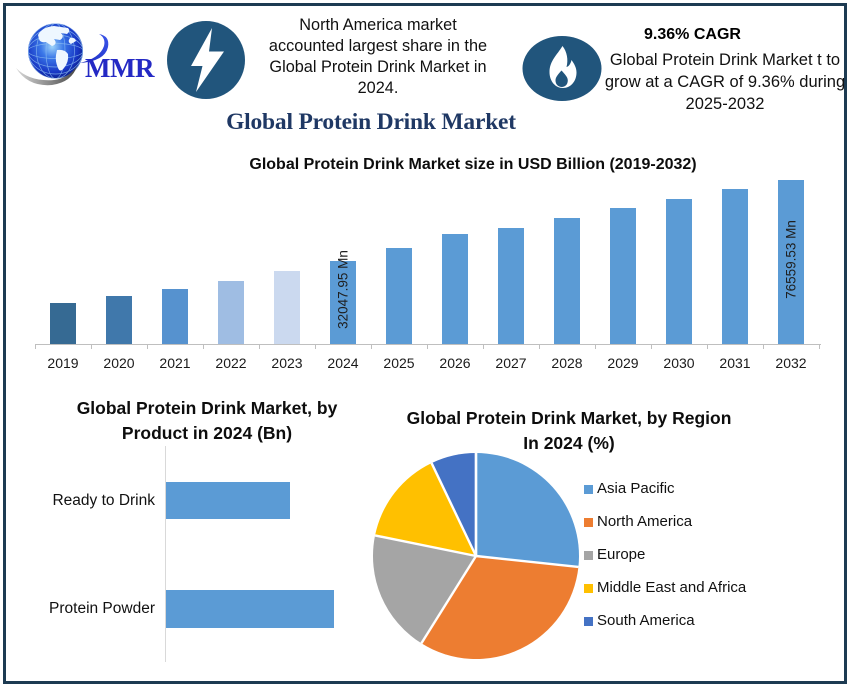  What do you see at coordinates (175, 363) in the screenshot?
I see `x-axis-label-2021: 2021` at bounding box center [175, 363].